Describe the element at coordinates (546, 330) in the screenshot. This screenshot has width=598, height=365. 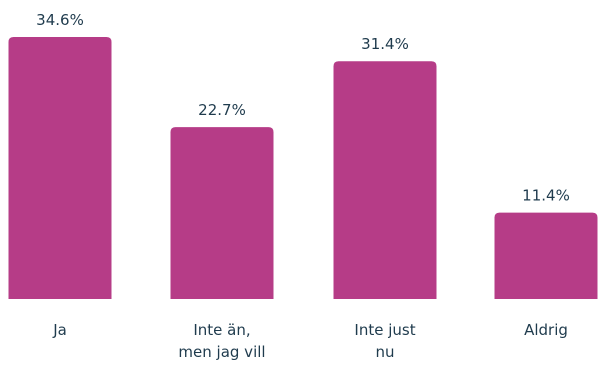
I see `category-label-3: Aldrig` at that location.